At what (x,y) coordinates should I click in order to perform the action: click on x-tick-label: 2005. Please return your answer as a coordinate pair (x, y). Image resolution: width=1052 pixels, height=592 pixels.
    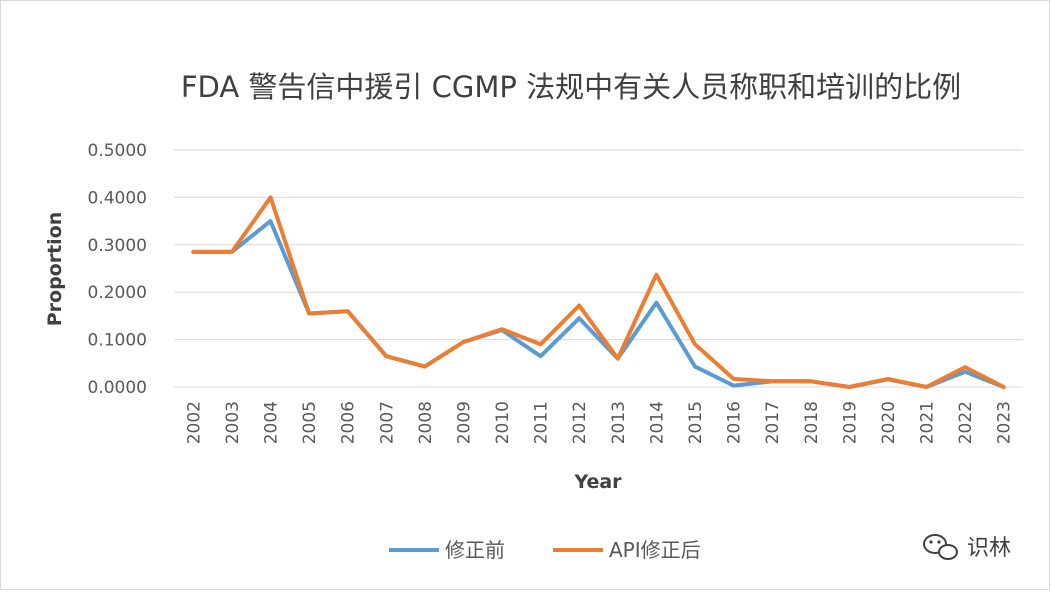
    Looking at the image, I should click on (310, 422).